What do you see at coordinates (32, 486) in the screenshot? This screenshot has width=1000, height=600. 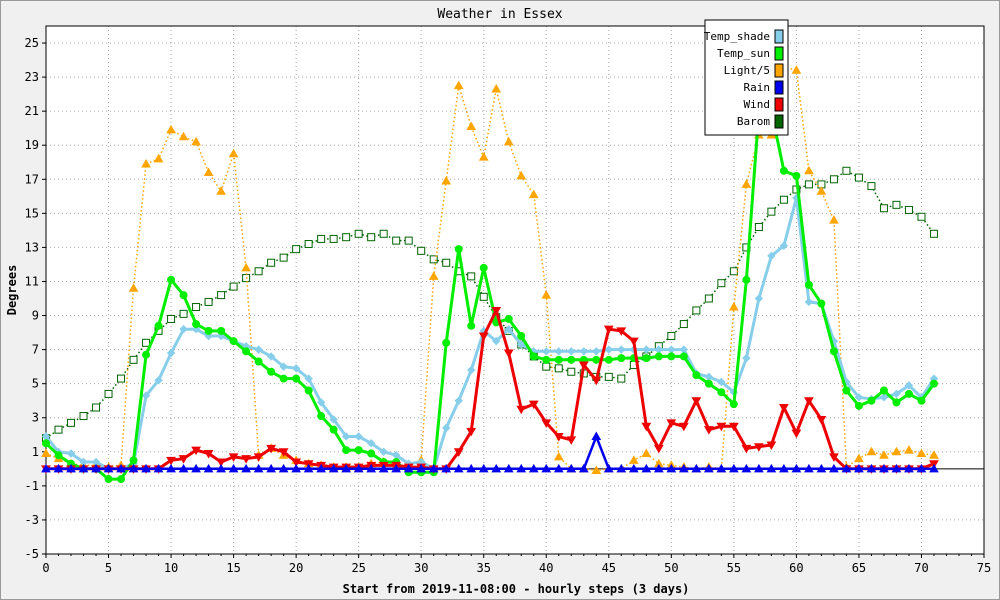 I see `y-tick-label: -1` at bounding box center [32, 486].